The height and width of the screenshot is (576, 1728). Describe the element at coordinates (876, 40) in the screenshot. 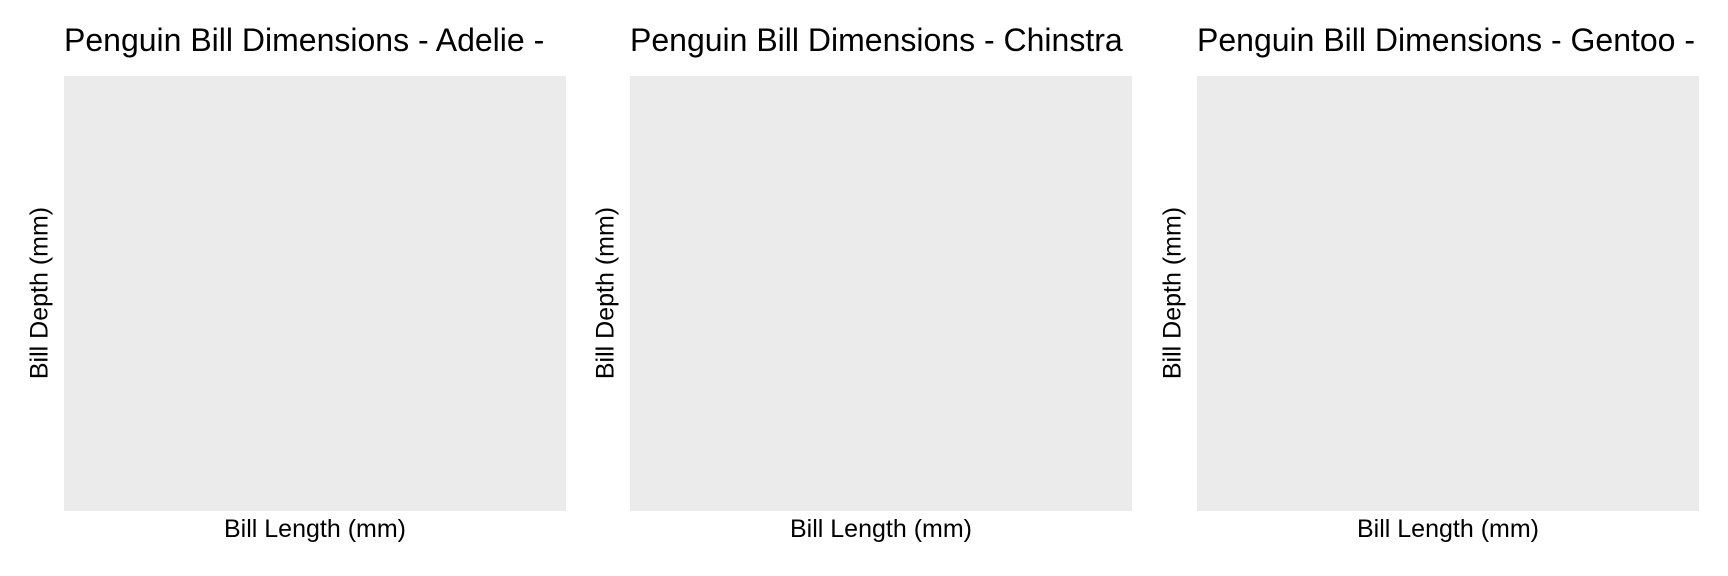

I see `chart-title: Penguin Bill Dimensions - Chinstra` at that location.